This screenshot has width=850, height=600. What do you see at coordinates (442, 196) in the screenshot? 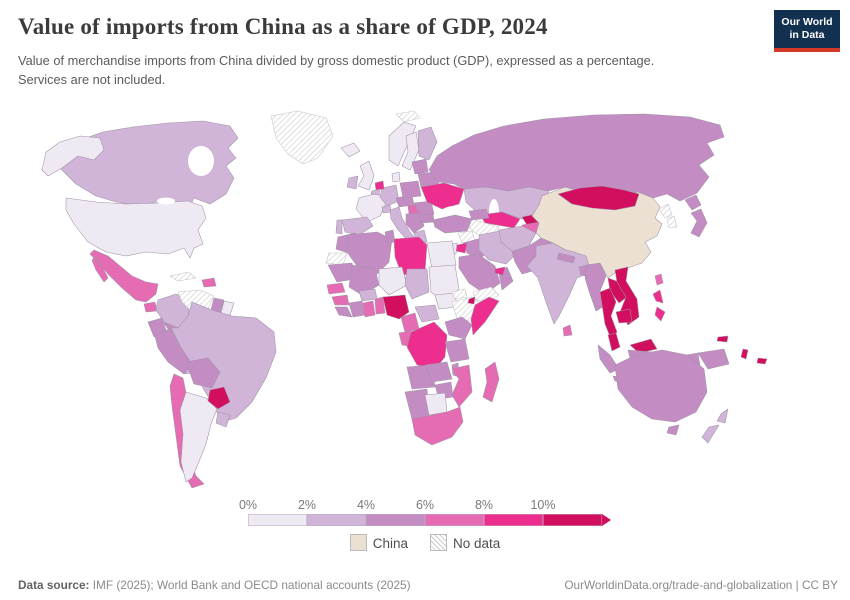
I see `country-ukraine` at bounding box center [442, 196].